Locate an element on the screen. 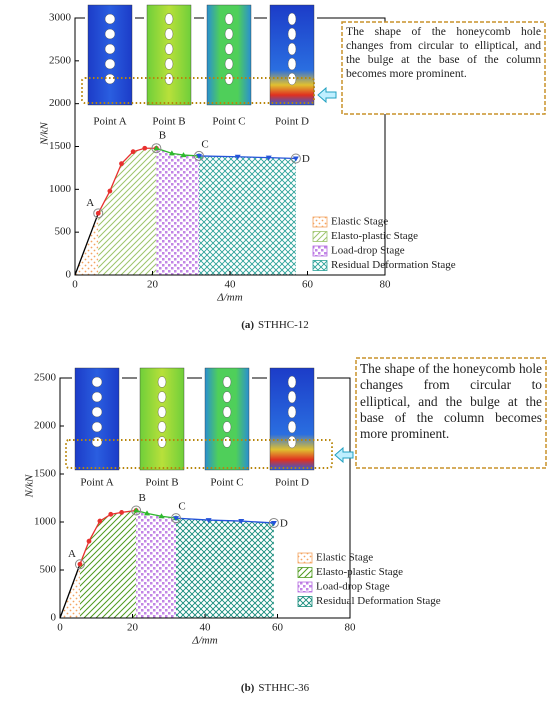 This screenshot has width=550, height=703. caption: (b) STHHC-36 is located at coordinates (275, 688).